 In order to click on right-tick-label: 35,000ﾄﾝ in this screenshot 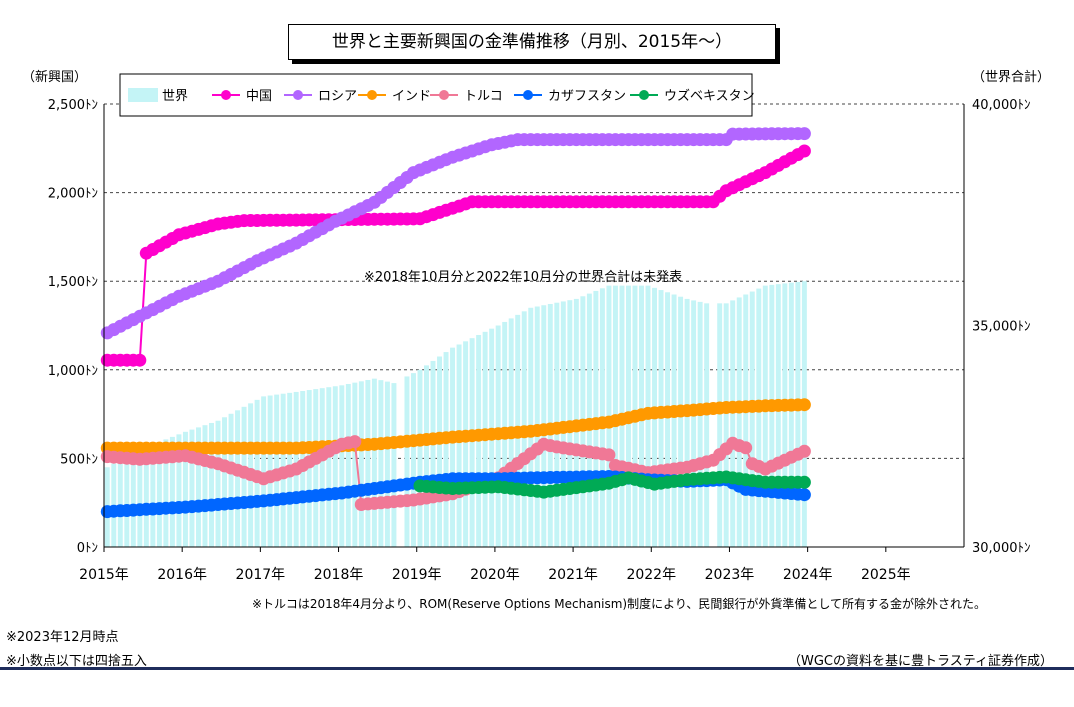, I will do `click(1001, 327)`.